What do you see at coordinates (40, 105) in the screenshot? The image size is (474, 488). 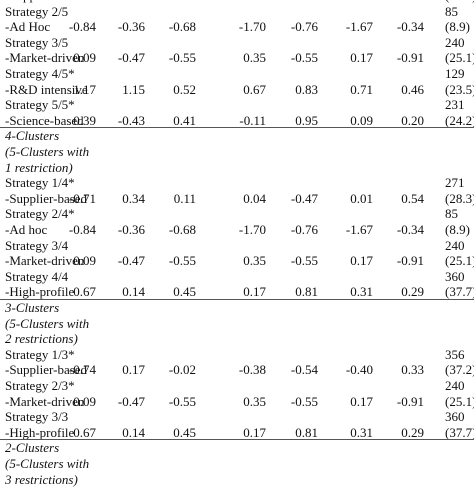 I see `strategy-label: Strategy 5/5*` at bounding box center [40, 105].